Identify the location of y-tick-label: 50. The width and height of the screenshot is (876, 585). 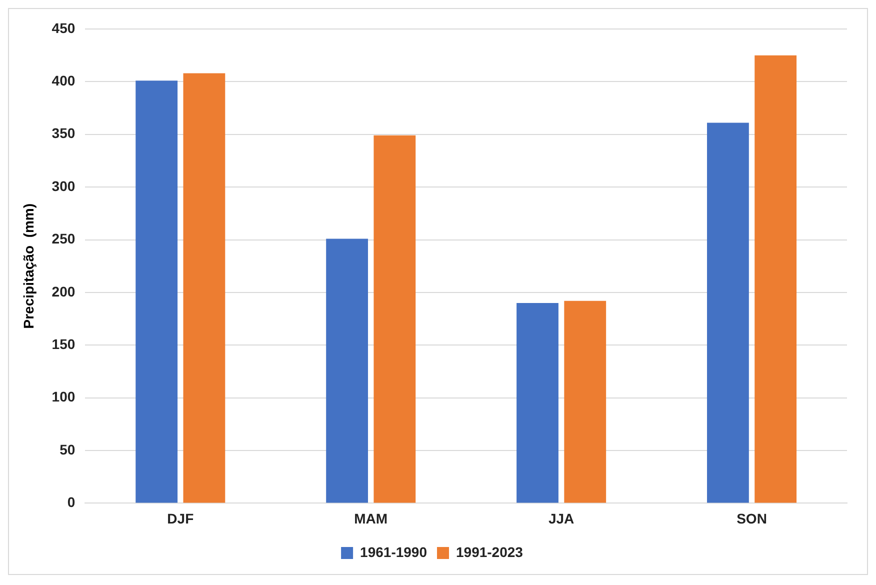
(68, 449).